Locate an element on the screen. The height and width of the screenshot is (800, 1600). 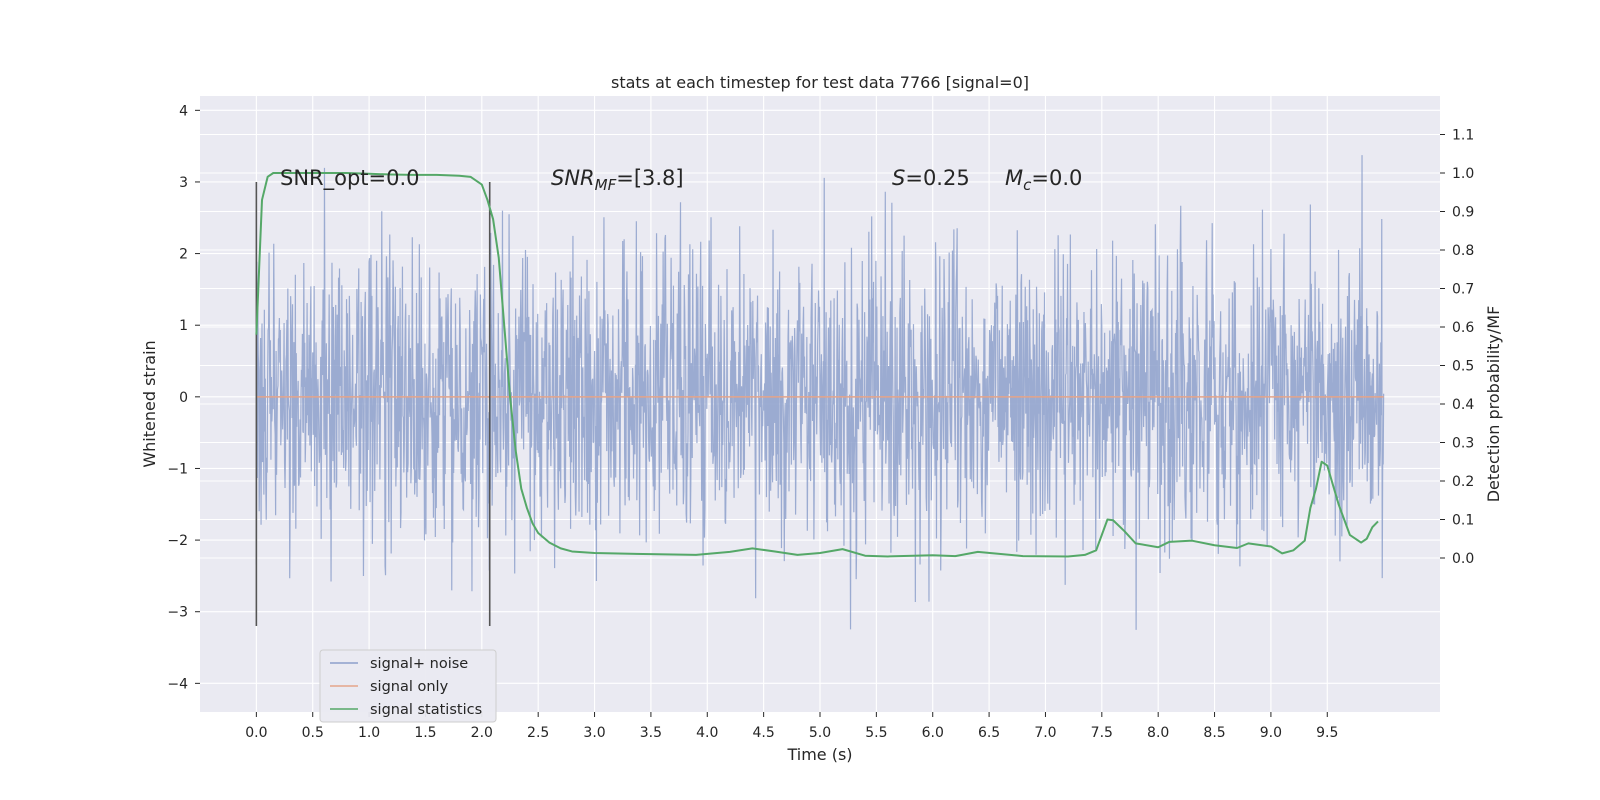
y-tick-label-4: 0 is located at coordinates (183, 398).